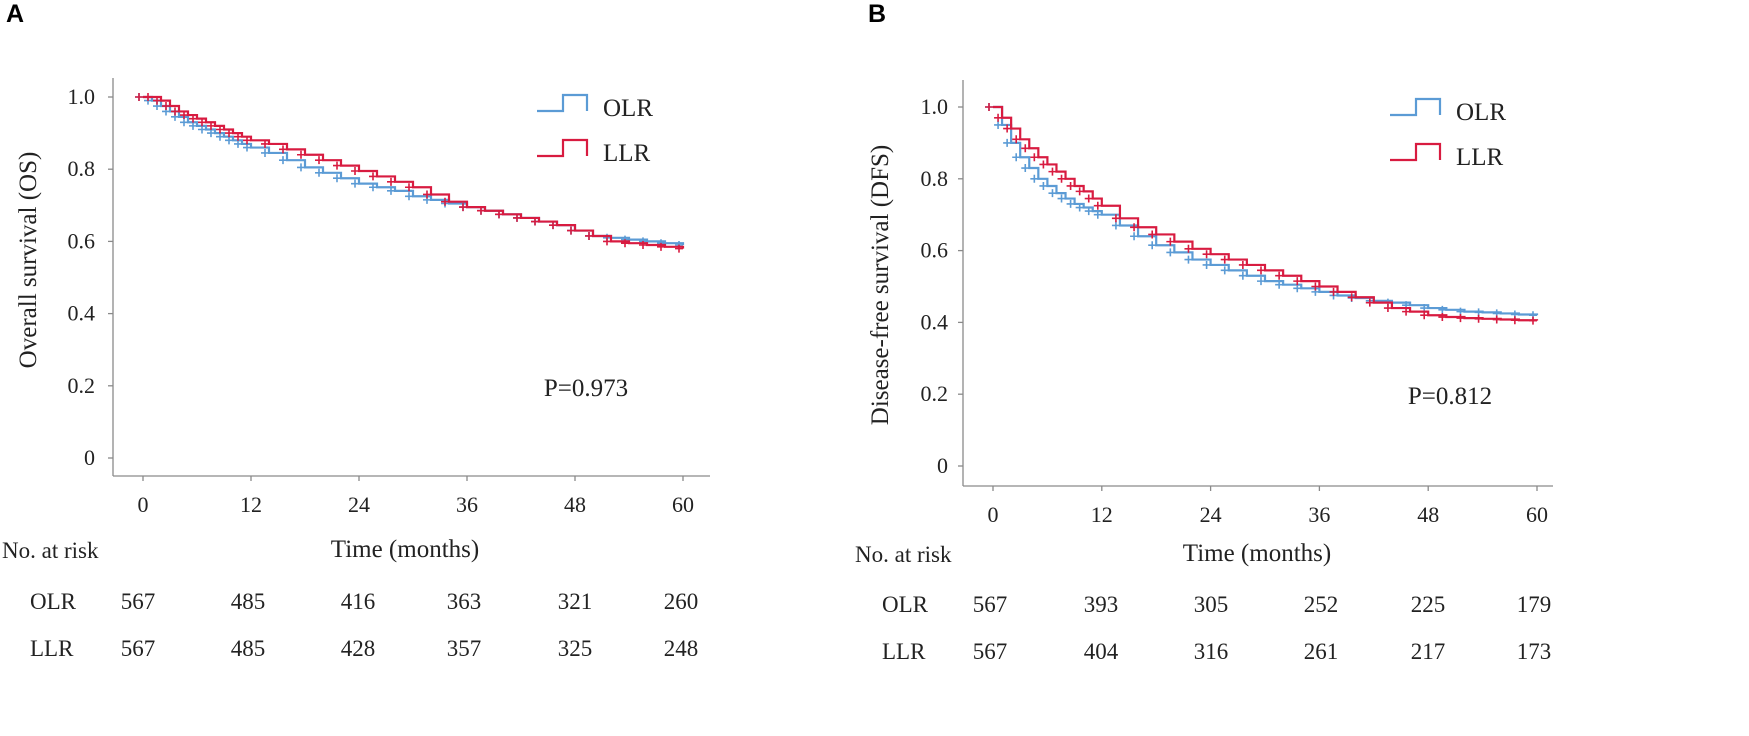  Describe the element at coordinates (50, 550) in the screenshot. I see `risk-table-header: No. at risk` at that location.